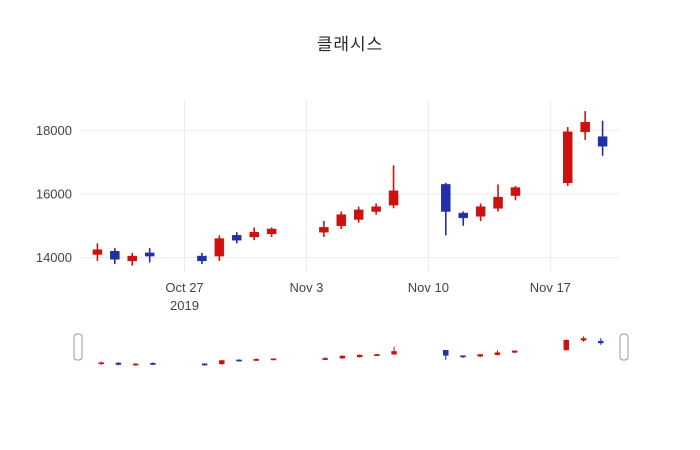 This screenshot has height=450, width=700. What do you see at coordinates (184, 287) in the screenshot?
I see `x-tick-label: Oct 27` at bounding box center [184, 287].